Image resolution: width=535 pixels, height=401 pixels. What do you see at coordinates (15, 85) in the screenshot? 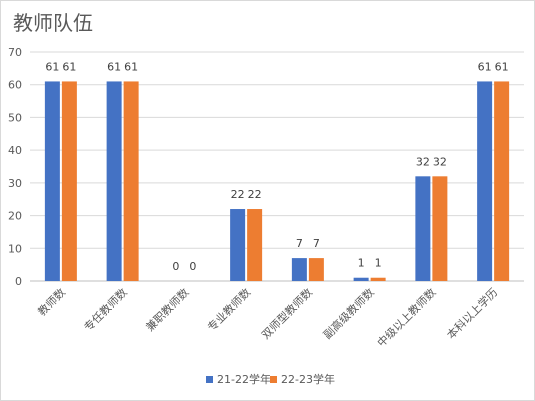
I see `y-tick-label: 60` at bounding box center [15, 85].